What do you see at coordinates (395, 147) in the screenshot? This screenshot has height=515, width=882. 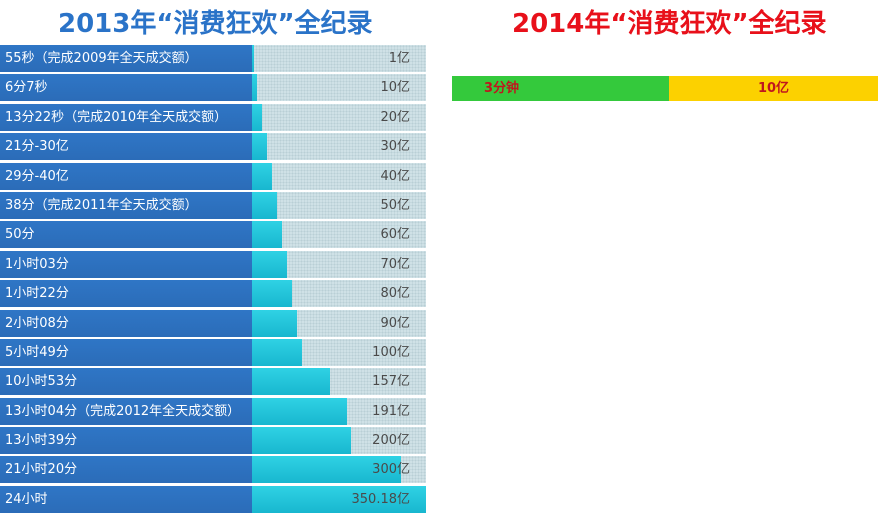 I see `bar-value-label: 30亿` at bounding box center [395, 147].